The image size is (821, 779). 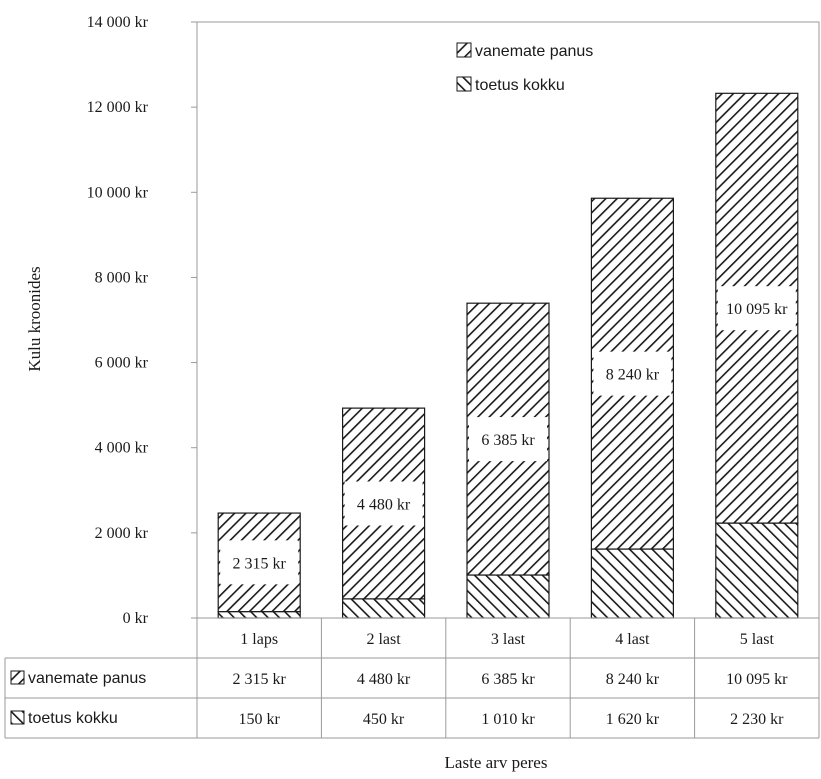 I want to click on y-tick-label: 14 000 kr, so click(x=118, y=22).